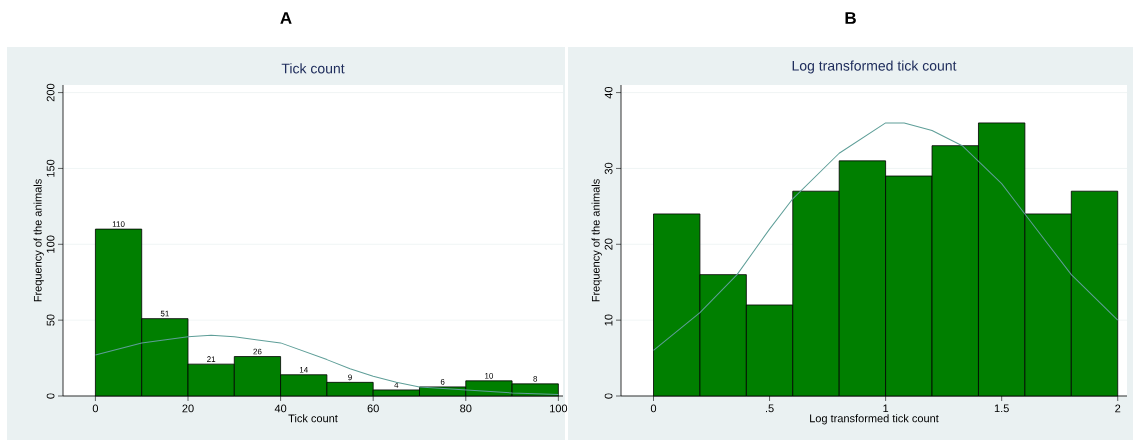 This screenshot has height=445, width=1133. Describe the element at coordinates (257, 351) in the screenshot. I see `data-label: 26` at that location.